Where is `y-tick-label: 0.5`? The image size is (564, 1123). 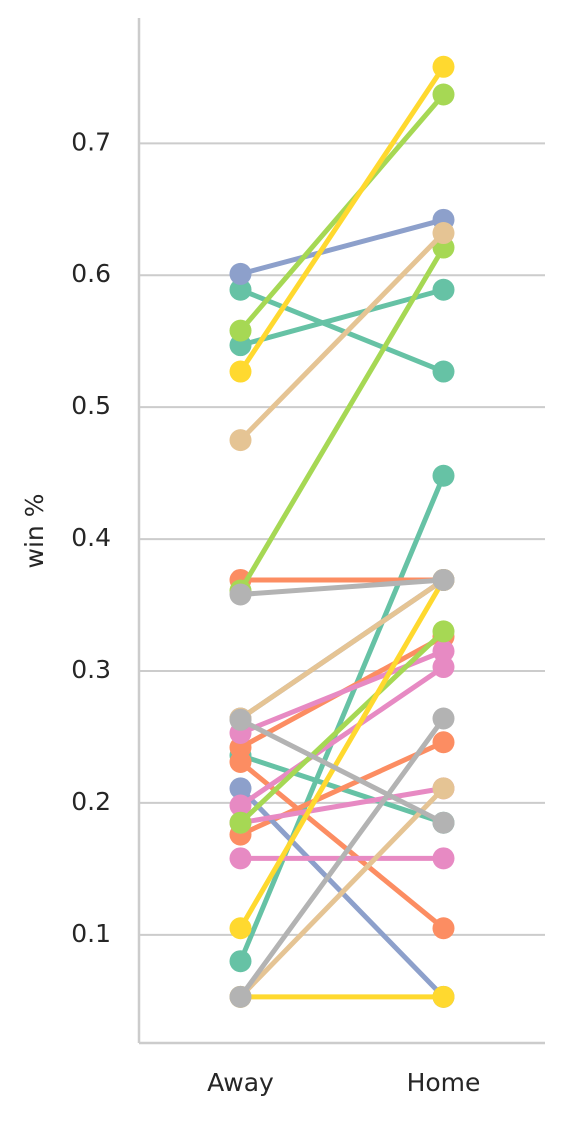
y-tick-label: 0.5 is located at coordinates (91, 405).